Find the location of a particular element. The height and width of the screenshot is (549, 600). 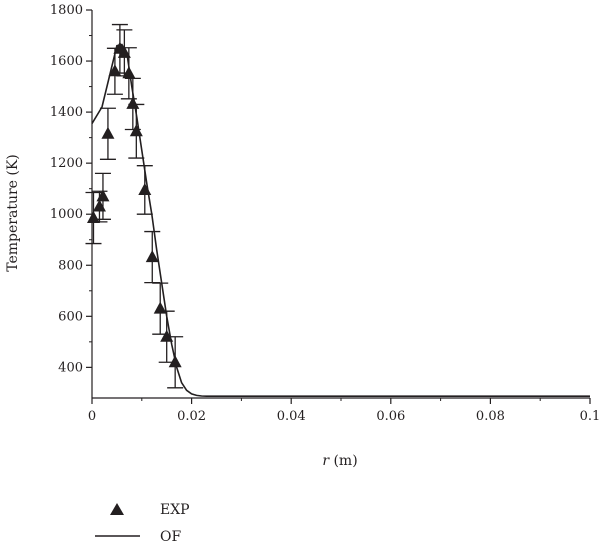

y-tick-label: 1200 is located at coordinates (66, 163).